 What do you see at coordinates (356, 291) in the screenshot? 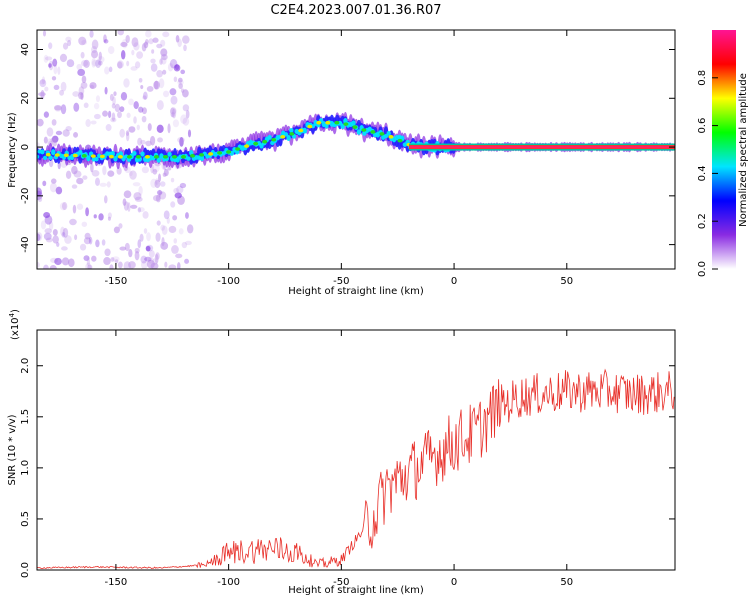
I see `spectrogram-xlabel: Height of straight line (km)` at bounding box center [356, 291].